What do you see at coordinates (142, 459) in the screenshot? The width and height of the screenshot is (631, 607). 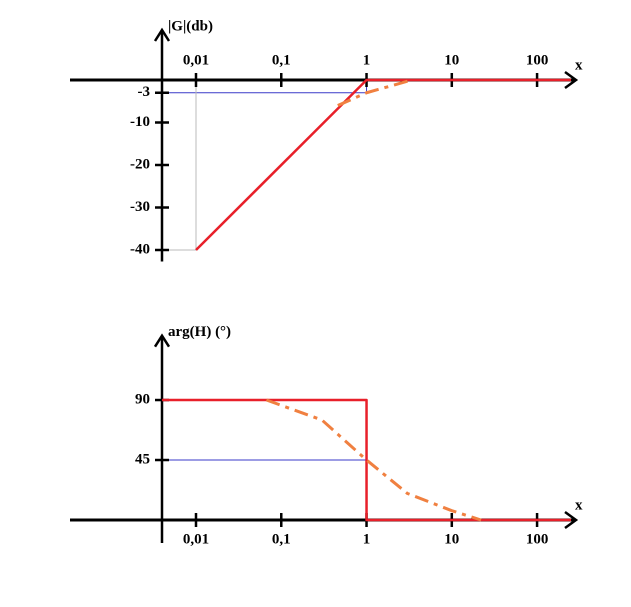 I see `y-tick-label: 45` at bounding box center [142, 459].